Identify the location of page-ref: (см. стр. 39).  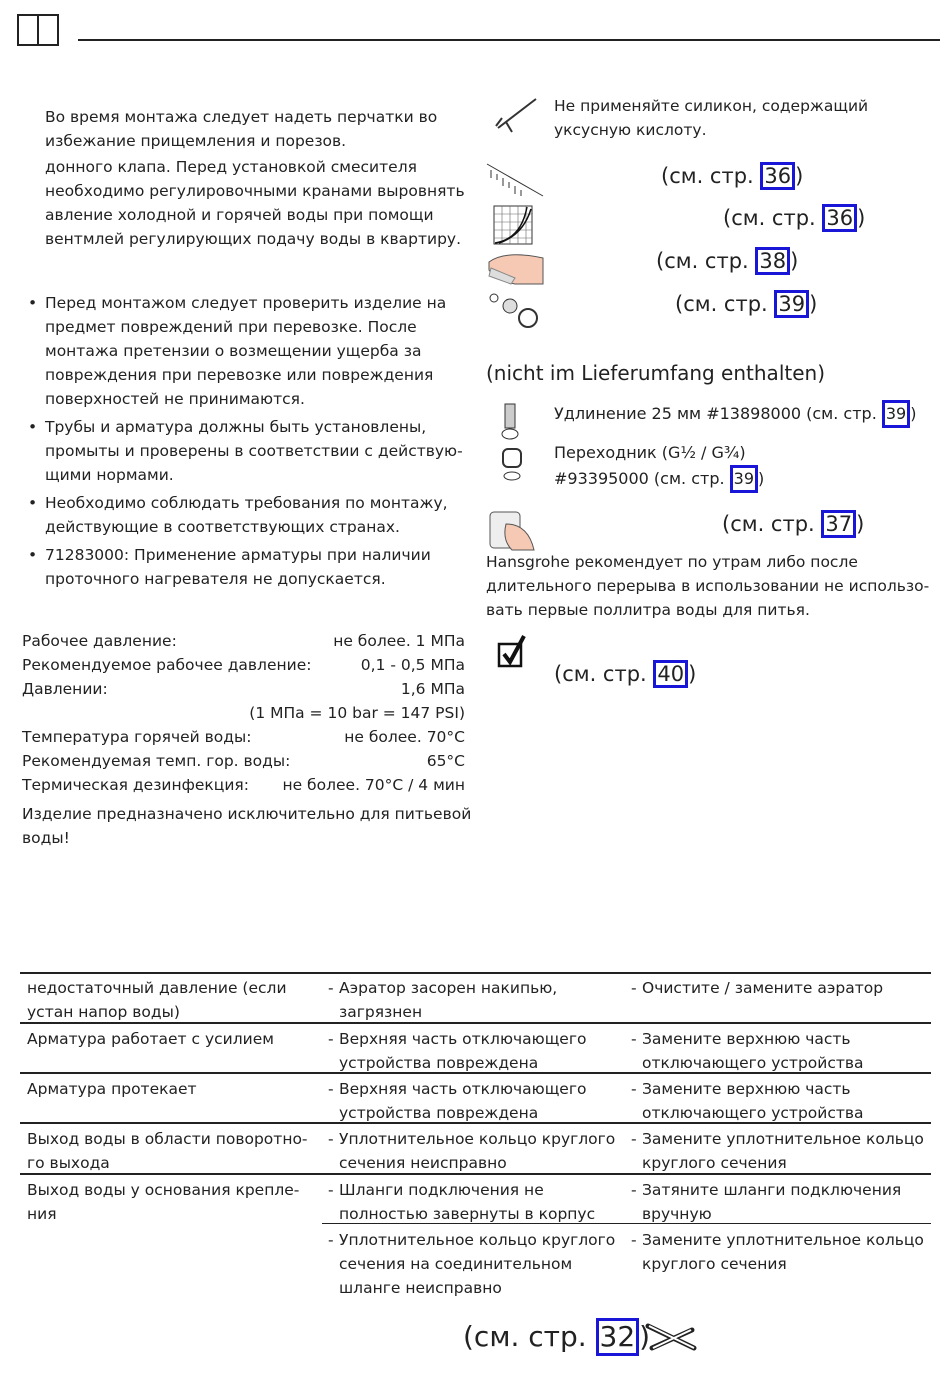
(746, 304).